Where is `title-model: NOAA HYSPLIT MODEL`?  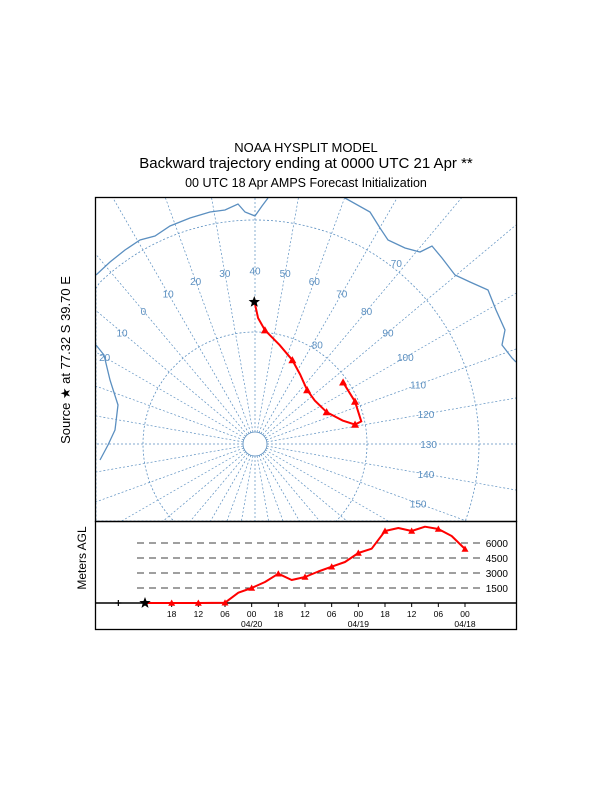 title-model: NOAA HYSPLIT MODEL is located at coordinates (306, 147).